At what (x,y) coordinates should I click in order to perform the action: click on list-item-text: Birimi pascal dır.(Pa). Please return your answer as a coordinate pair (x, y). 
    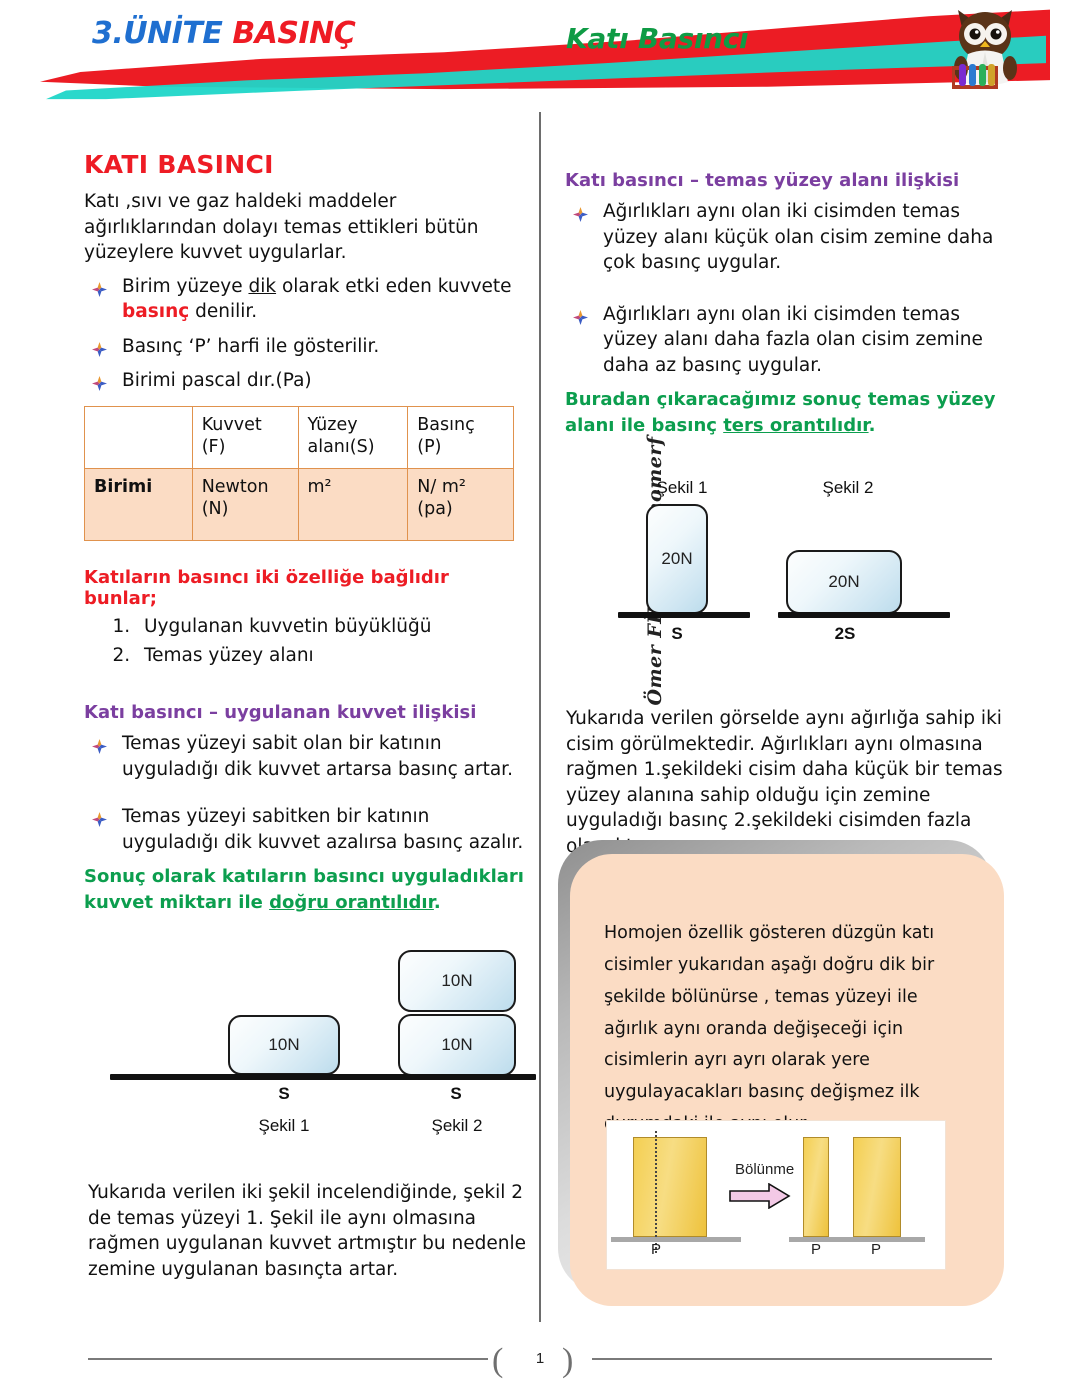
    Looking at the image, I should click on (217, 381).